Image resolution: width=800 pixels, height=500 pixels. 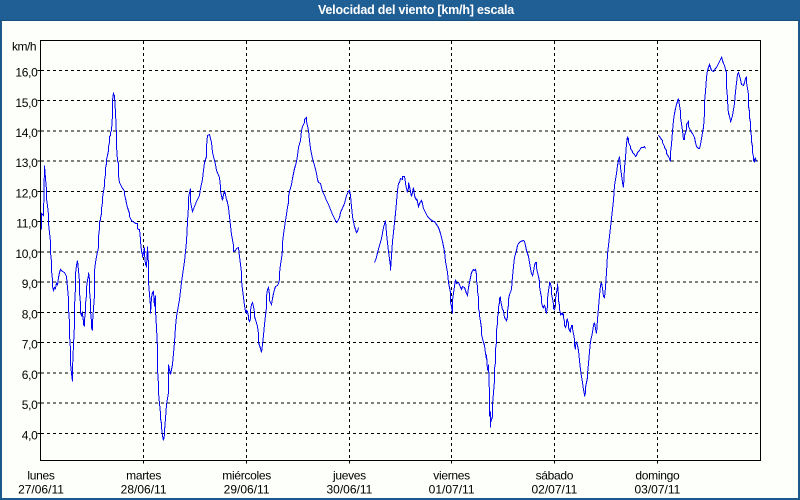 I want to click on svg-text: 6,0, so click(x=30, y=375).